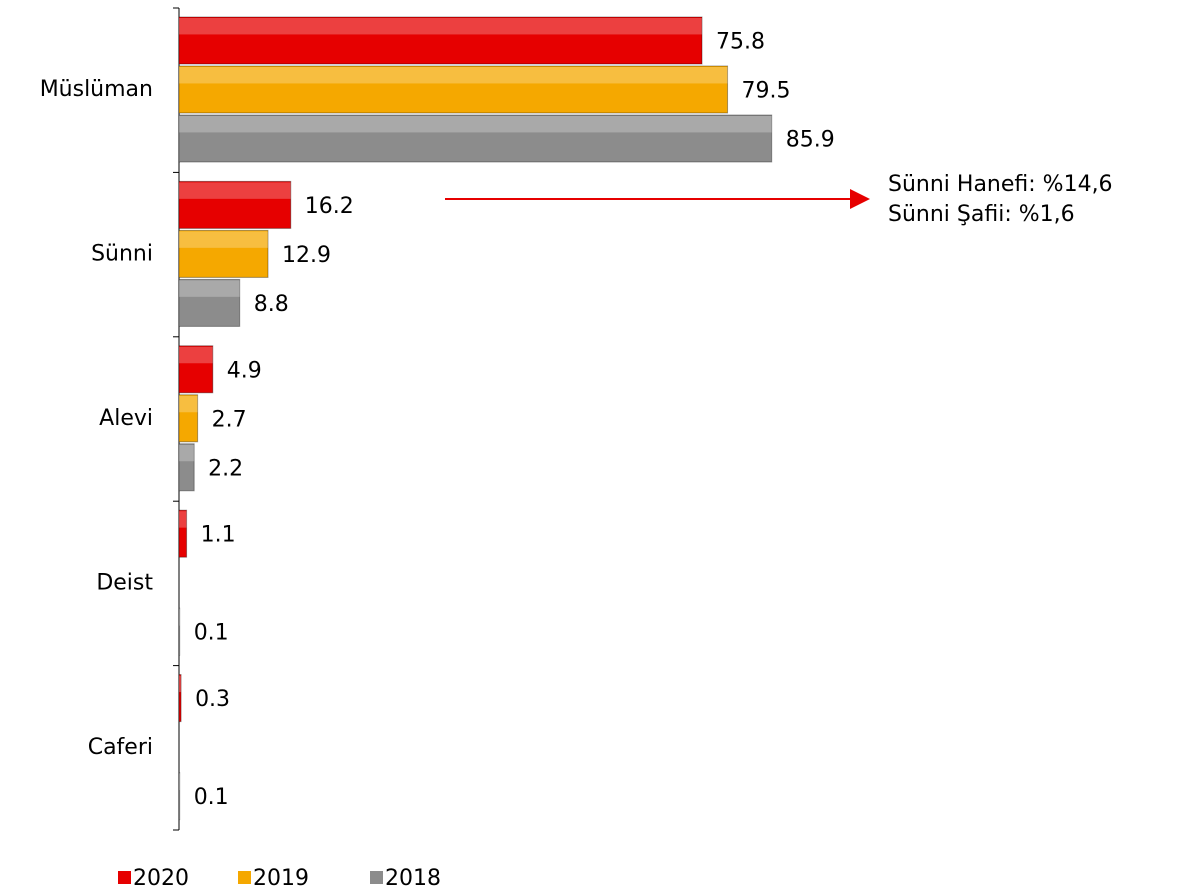  What do you see at coordinates (225, 468) in the screenshot?
I see `data-label: 2.2` at bounding box center [225, 468].